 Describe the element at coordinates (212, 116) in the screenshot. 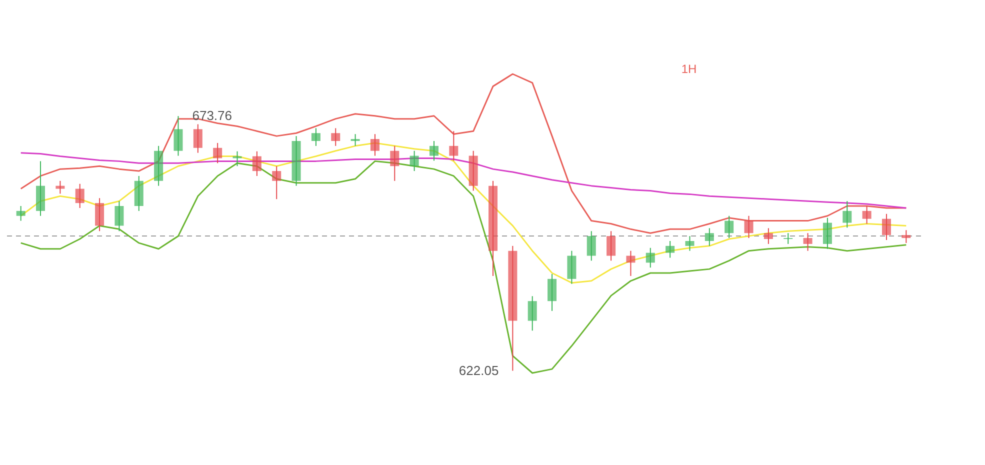

I see `annotation: 673.76` at that location.